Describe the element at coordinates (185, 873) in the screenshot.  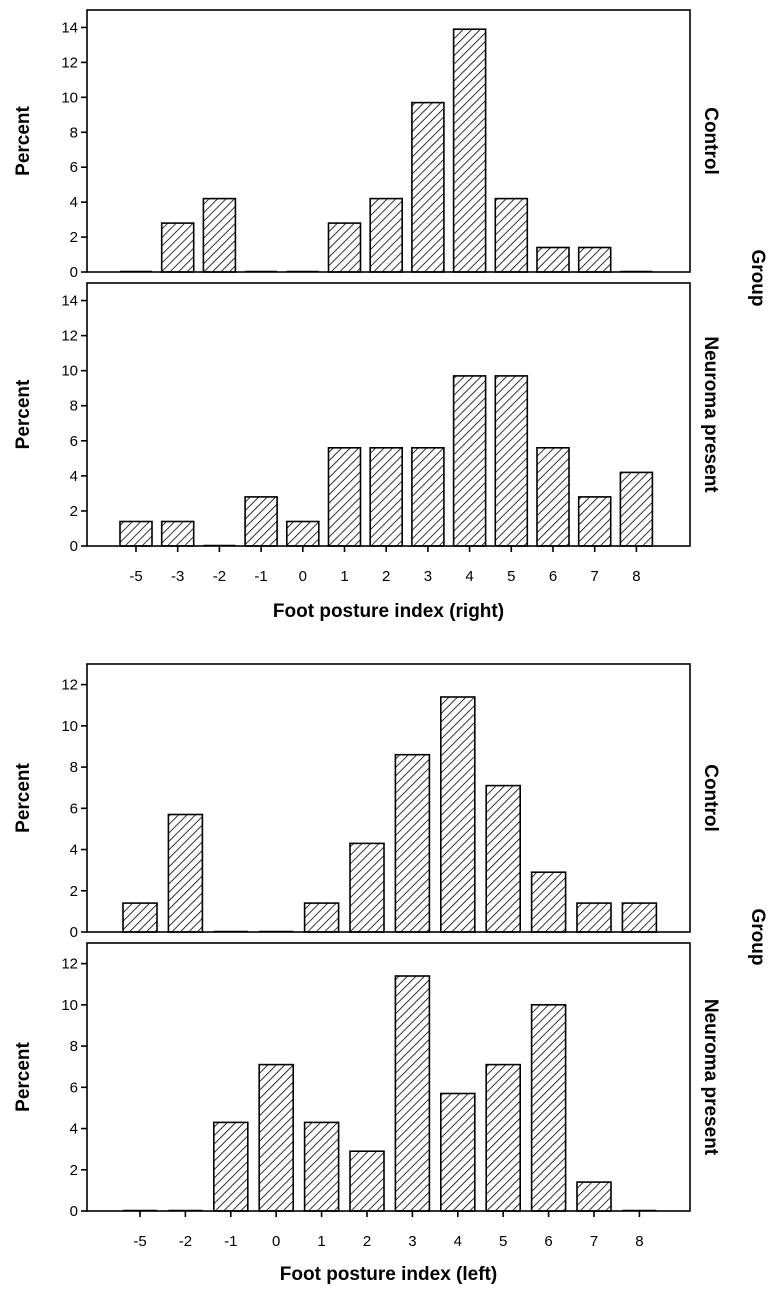
I see `bar--2` at that location.